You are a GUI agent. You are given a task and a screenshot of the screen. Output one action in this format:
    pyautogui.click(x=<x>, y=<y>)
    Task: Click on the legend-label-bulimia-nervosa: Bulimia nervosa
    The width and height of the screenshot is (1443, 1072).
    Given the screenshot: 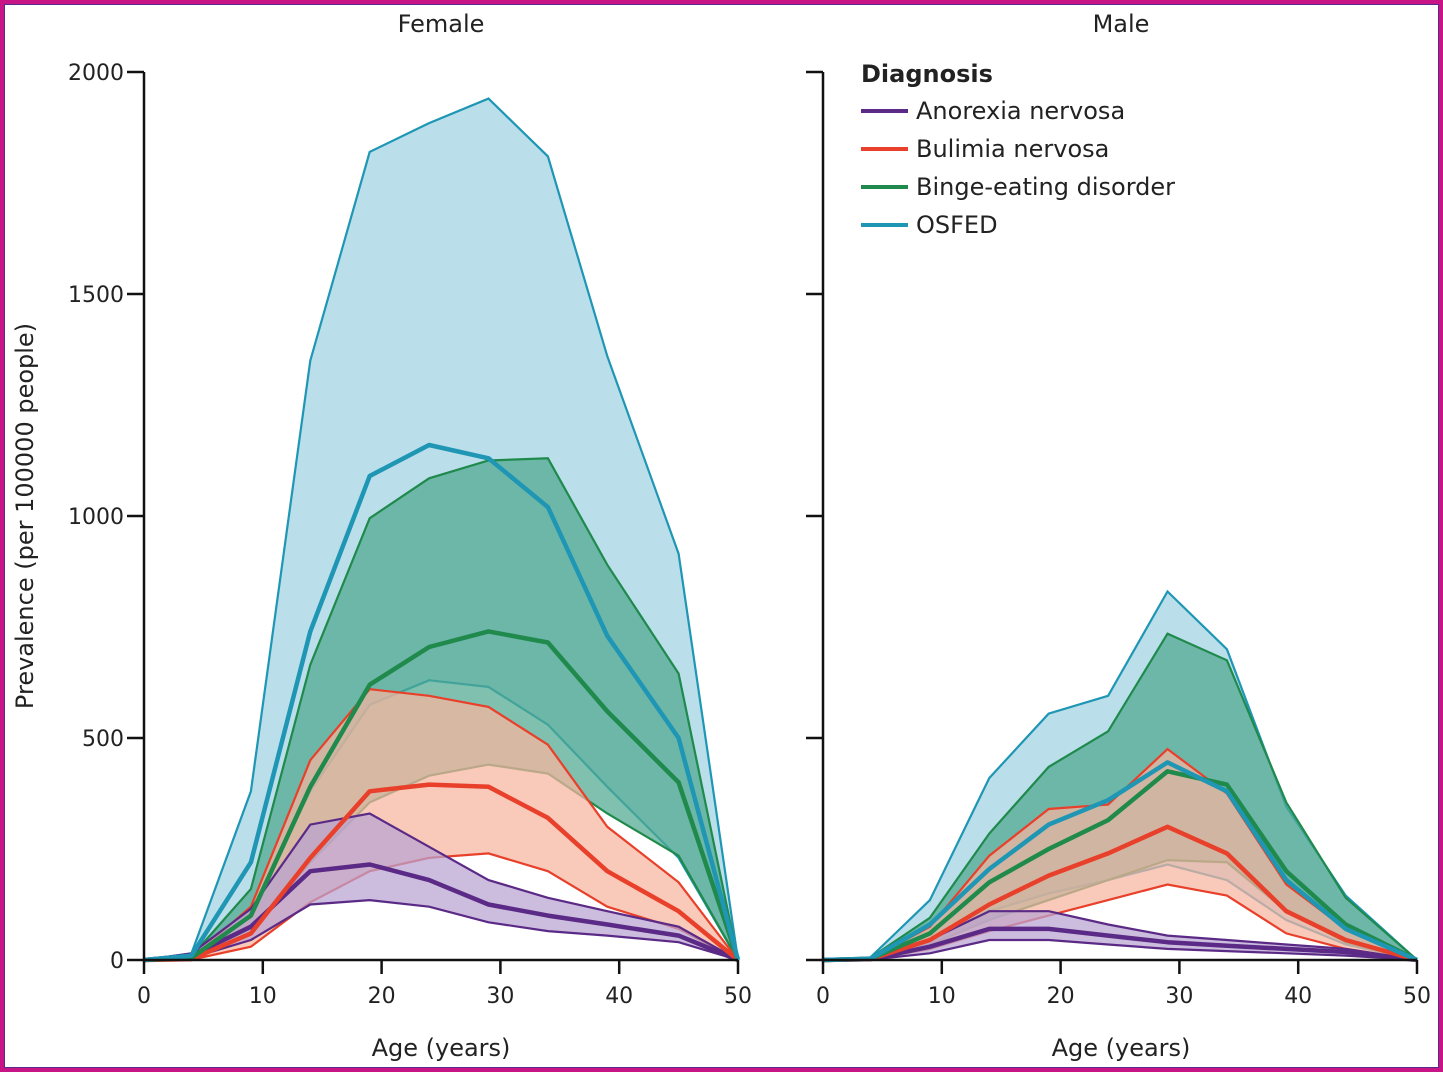 What is the action you would take?
    pyautogui.click(x=1012, y=149)
    